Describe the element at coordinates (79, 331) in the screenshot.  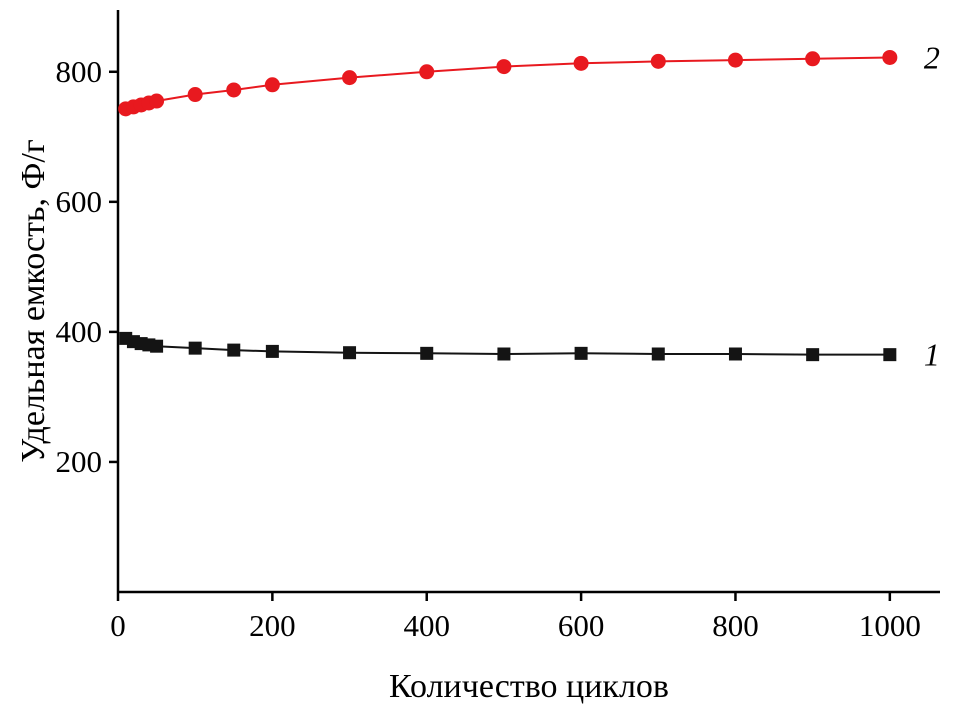
I see `y-tick-label: 400` at that location.